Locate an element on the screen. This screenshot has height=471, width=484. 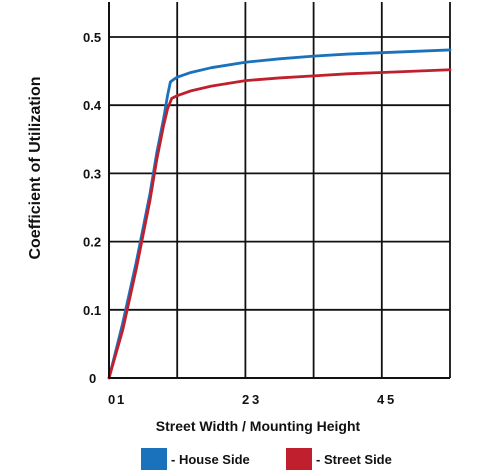
y-tick-label: 0.1 is located at coordinates (92, 310).